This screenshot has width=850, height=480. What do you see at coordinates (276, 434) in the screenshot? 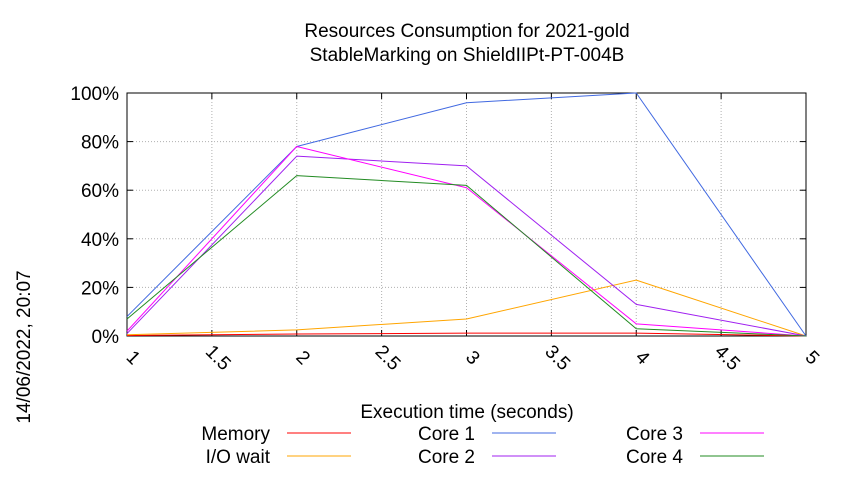
I see `legend-item: Memory` at bounding box center [276, 434].